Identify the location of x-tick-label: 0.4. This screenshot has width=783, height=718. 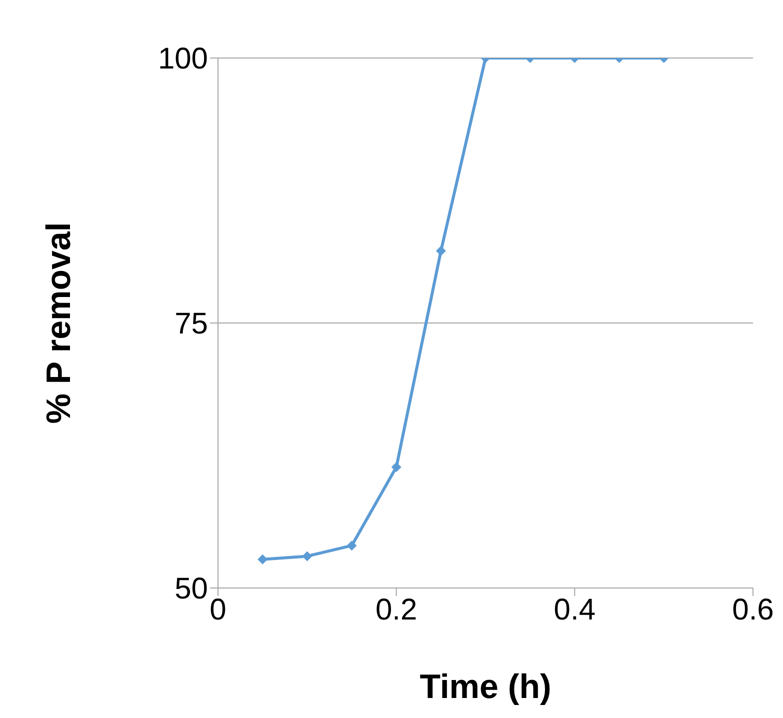
(575, 609).